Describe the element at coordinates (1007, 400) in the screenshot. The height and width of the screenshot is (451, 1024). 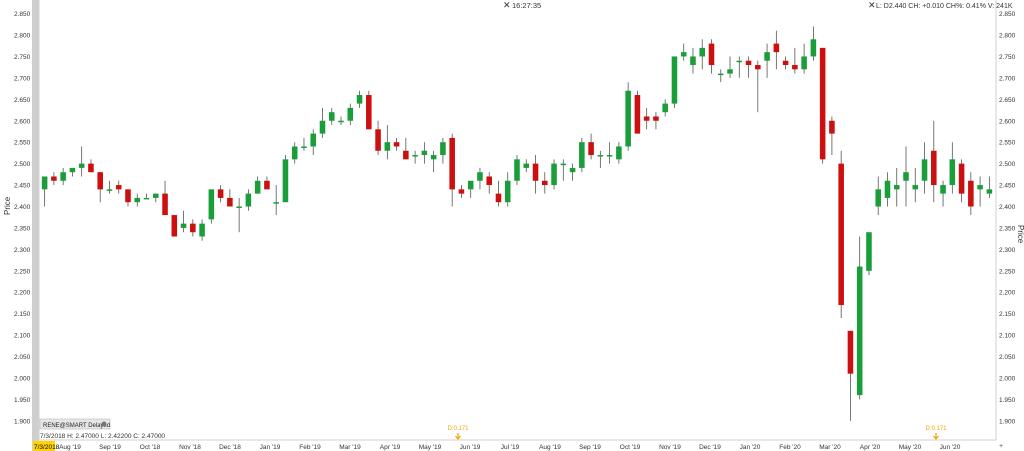
I see `y-tick-label-right: 1.950` at that location.